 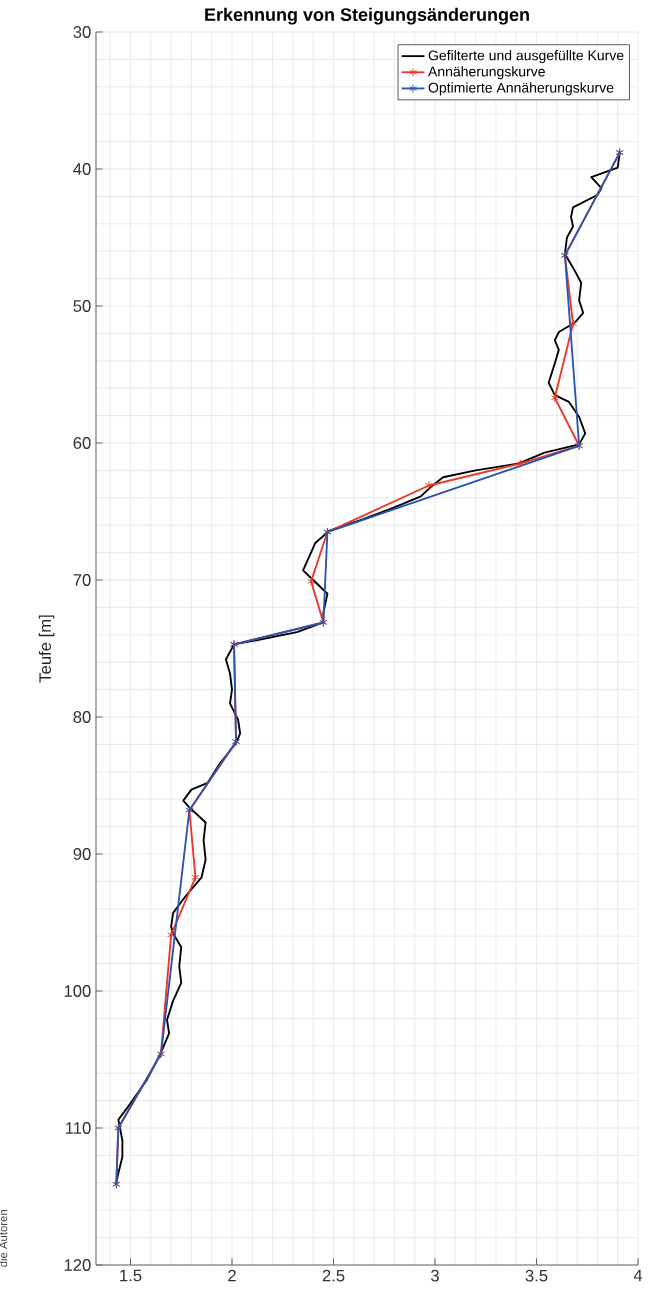 I want to click on x-tick-label: 3, so click(x=435, y=1275).